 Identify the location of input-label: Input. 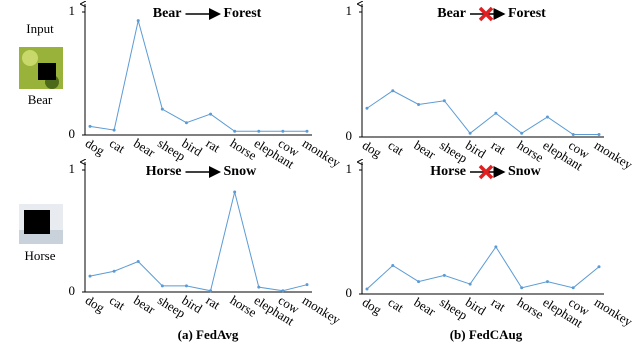
(40, 28).